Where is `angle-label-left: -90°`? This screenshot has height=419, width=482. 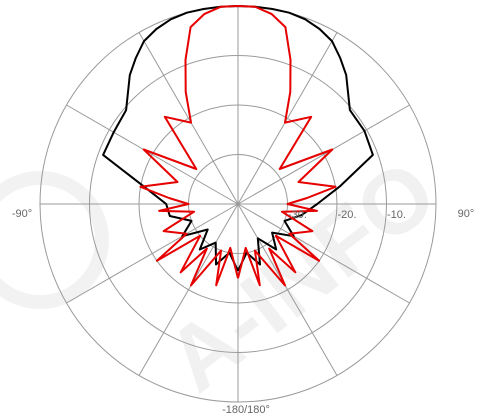
angle-label-left: -90° is located at coordinates (22, 214).